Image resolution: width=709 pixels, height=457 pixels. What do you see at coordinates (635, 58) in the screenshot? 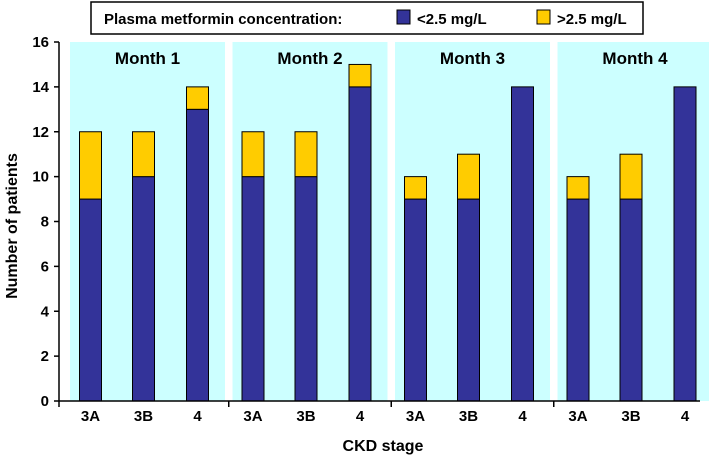
I see `panel-title: Month 4` at bounding box center [635, 58].